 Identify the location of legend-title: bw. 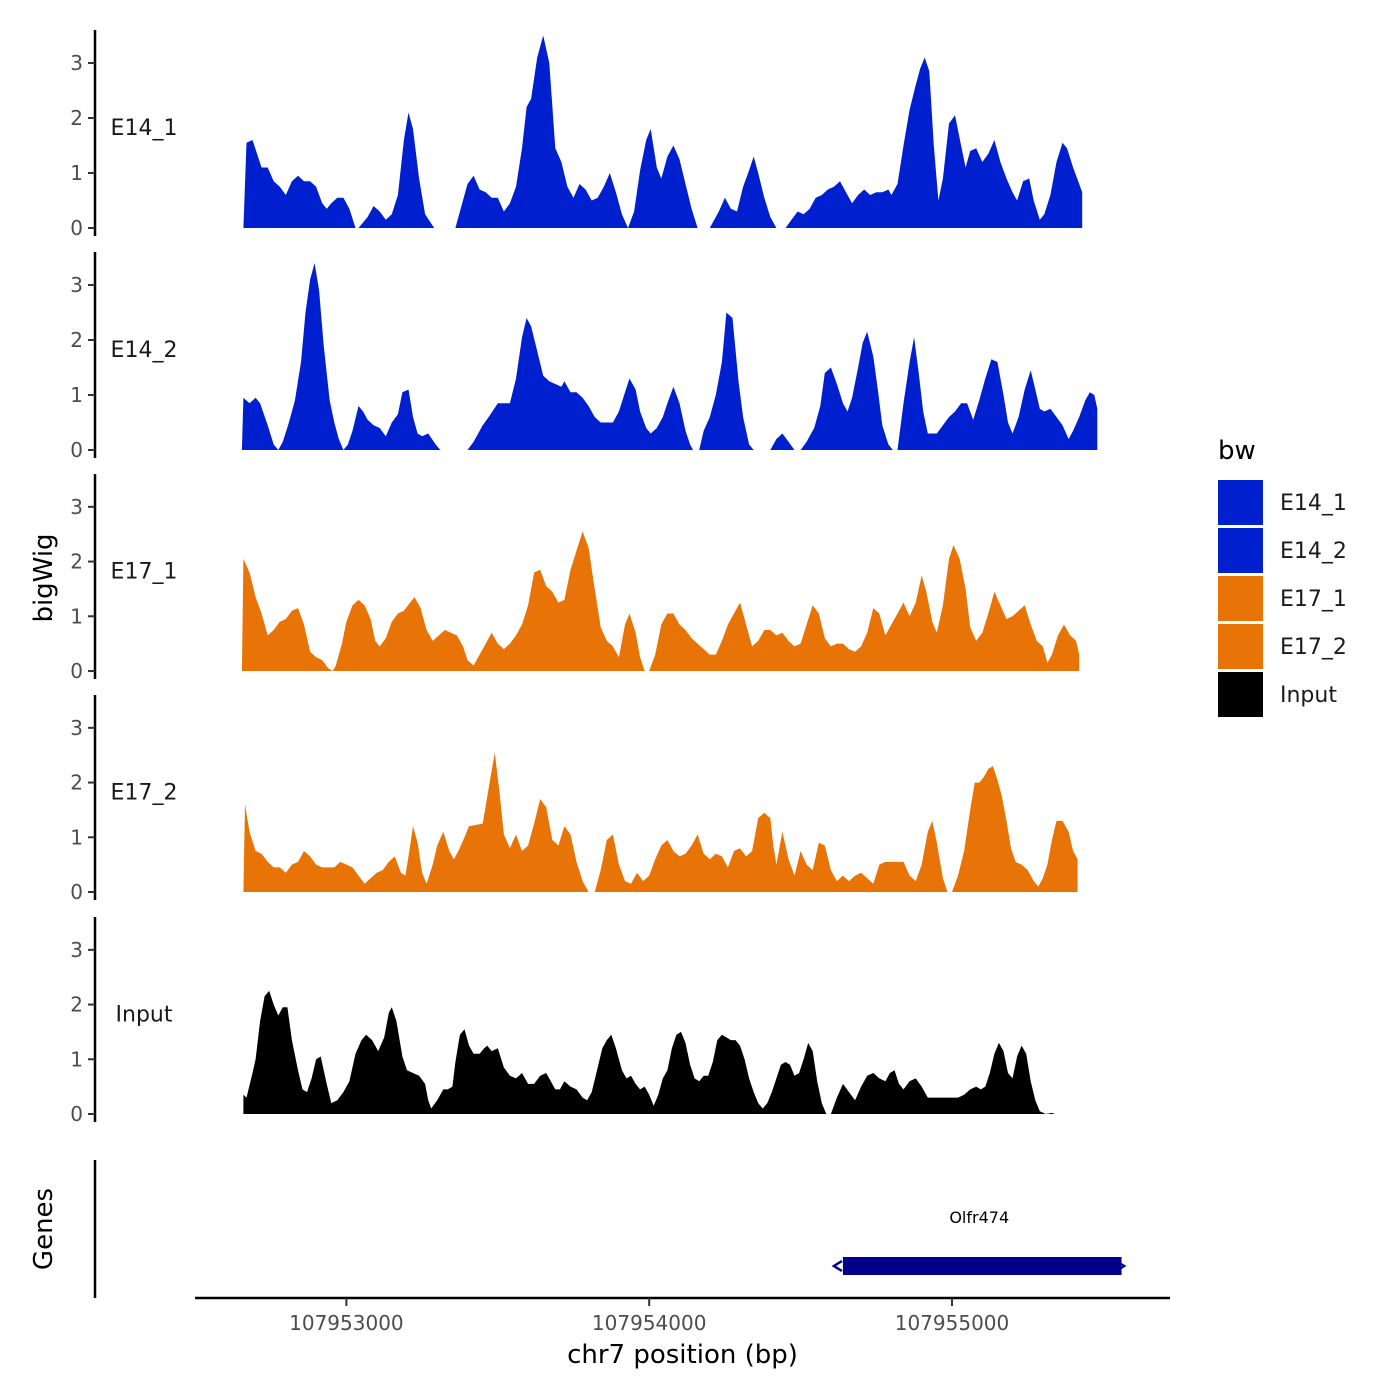
(1237, 451).